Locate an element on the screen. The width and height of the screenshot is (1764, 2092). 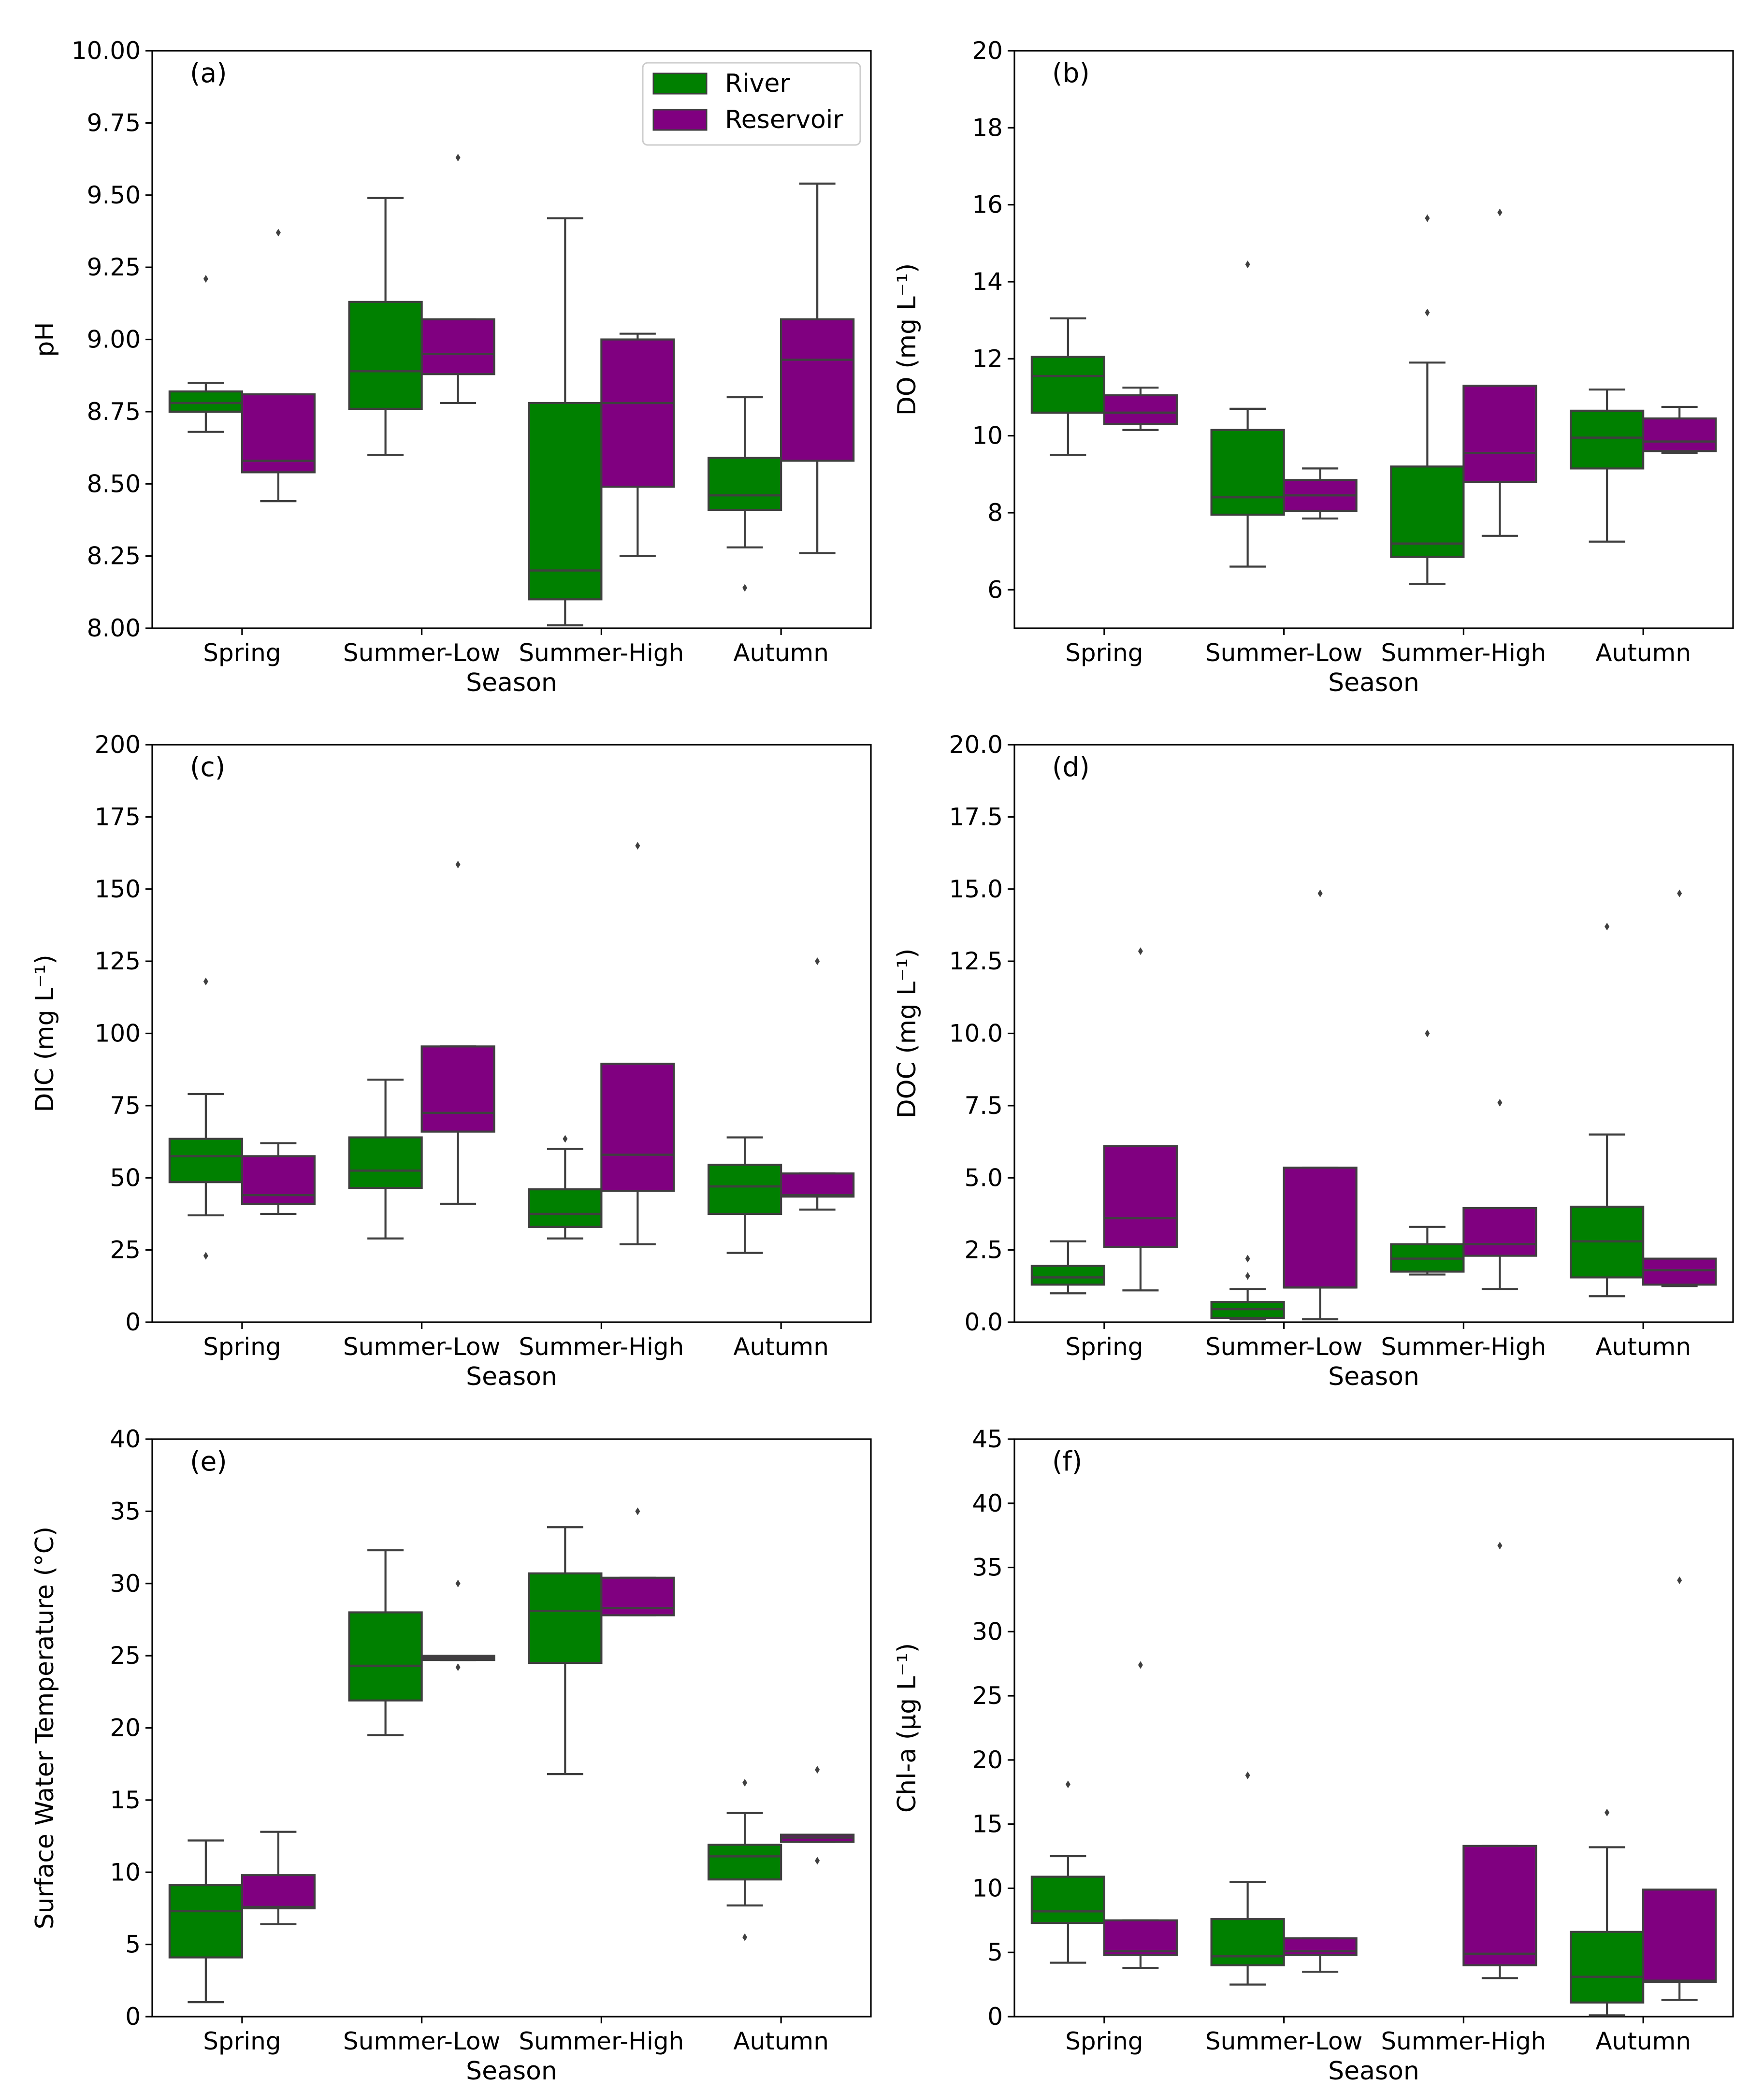
x-tick-label: Summer-High is located at coordinates (1463, 2041).